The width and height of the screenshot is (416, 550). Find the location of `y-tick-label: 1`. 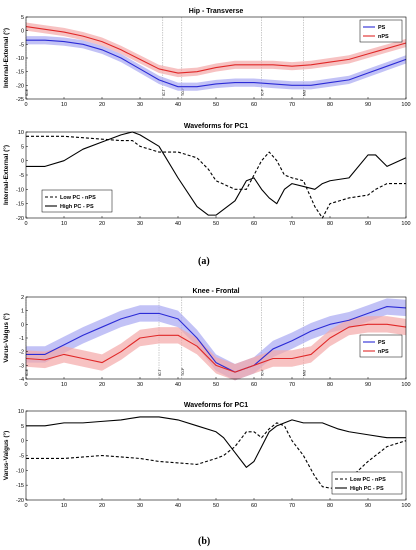

y-tick-label: 1 is located at coordinates (22, 312).